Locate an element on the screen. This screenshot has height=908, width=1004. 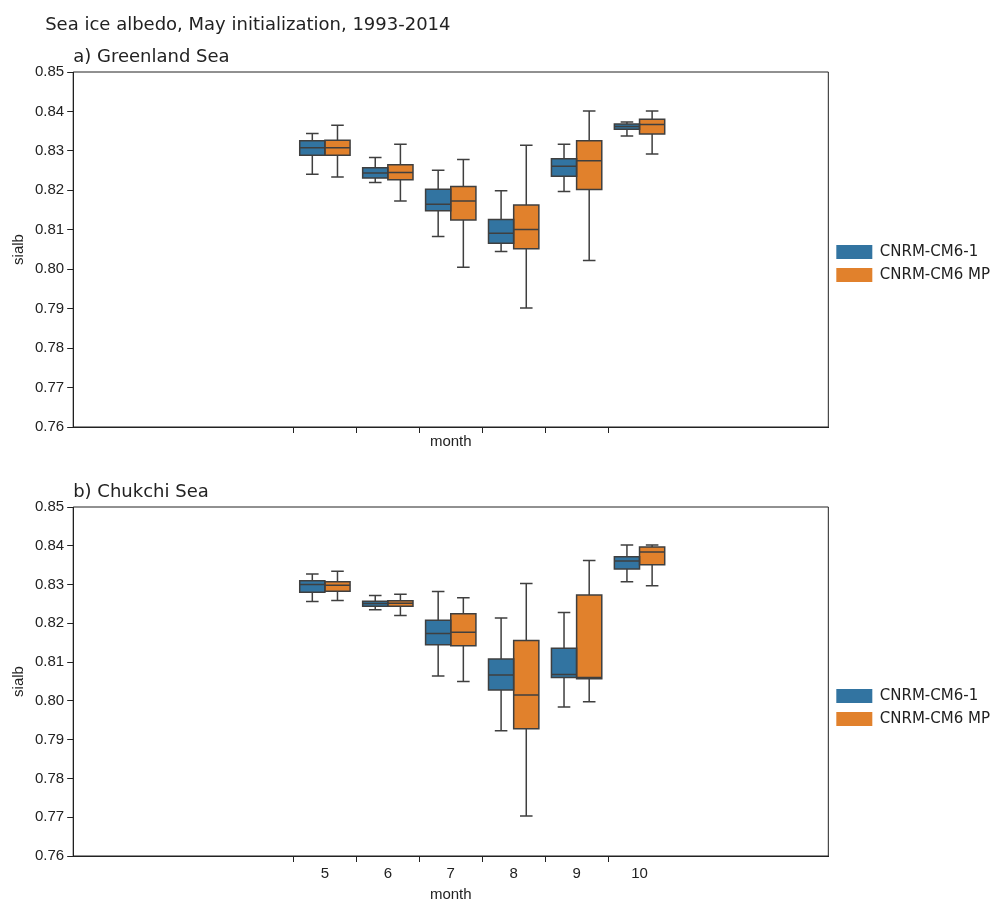
chart-subtitle: a) Greenland Sea is located at coordinates (151, 55).